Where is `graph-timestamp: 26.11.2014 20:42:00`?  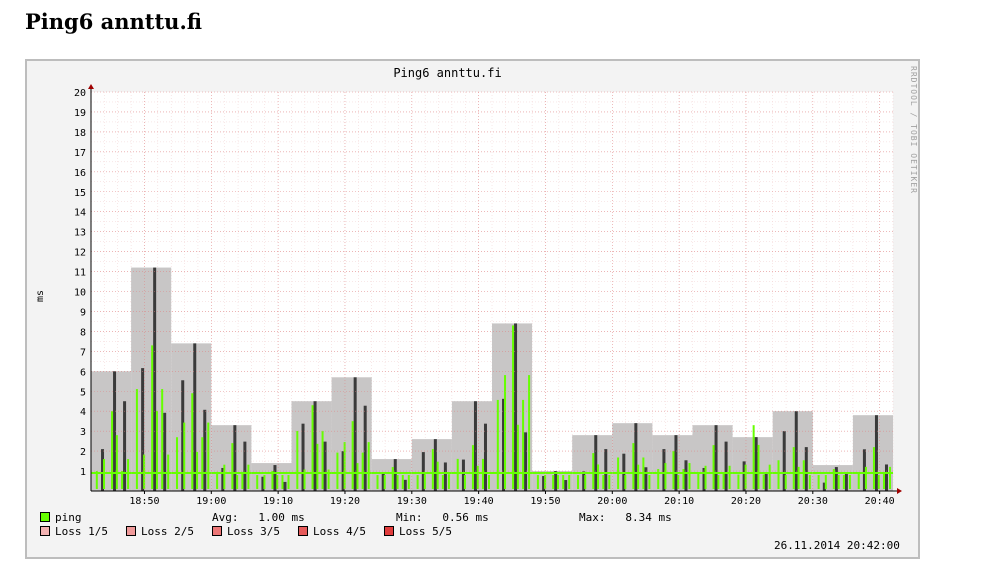
graph-timestamp: 26.11.2014 20:42:00 is located at coordinates (837, 545).